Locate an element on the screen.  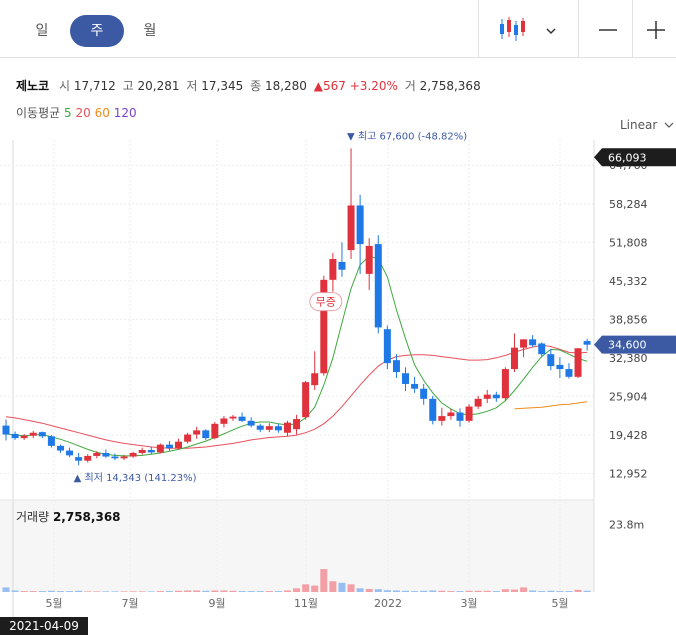
period-daily-button: 일 is located at coordinates (42, 31).